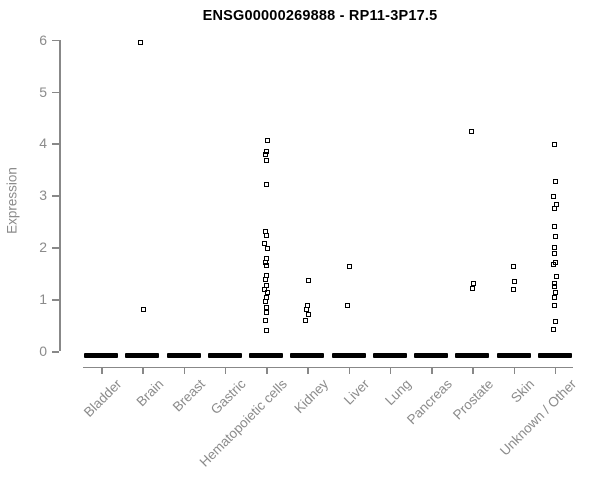 This screenshot has height=500, width=600. What do you see at coordinates (537, 417) in the screenshot?
I see `x-category-label: Unknown / Other` at bounding box center [537, 417].